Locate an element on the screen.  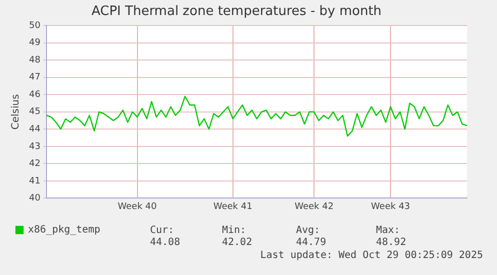
y-tick-label: 41 is located at coordinates (34, 181).